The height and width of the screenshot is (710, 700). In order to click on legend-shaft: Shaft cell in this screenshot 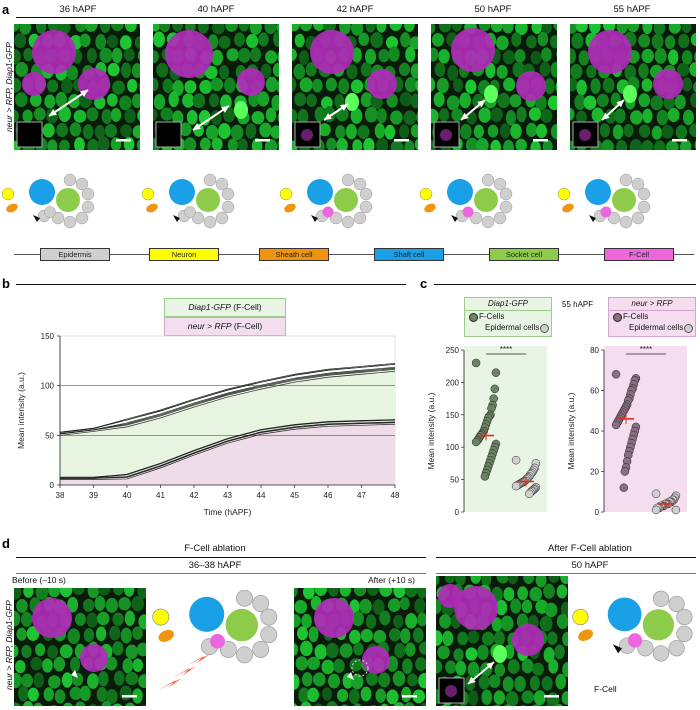, I will do `click(409, 254)`.